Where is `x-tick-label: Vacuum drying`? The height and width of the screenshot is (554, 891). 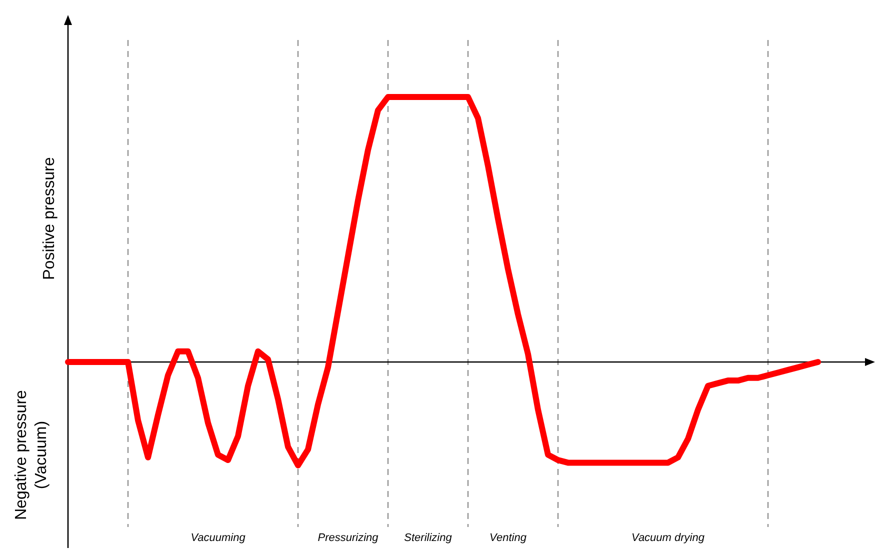
x-tick-label: Vacuum drying is located at coordinates (669, 538).